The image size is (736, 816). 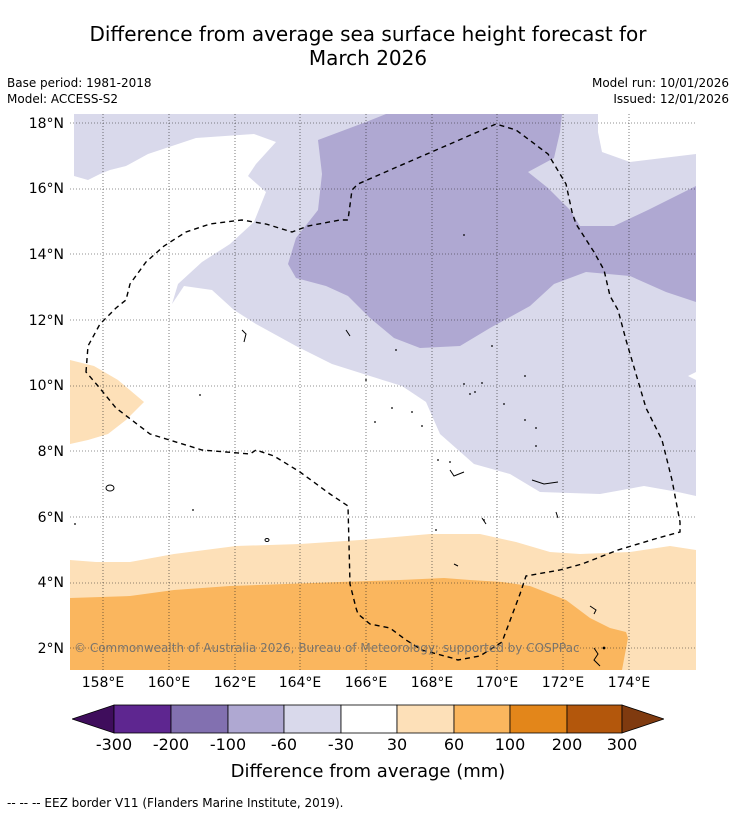 What do you see at coordinates (660, 91) in the screenshot?
I see `meta-right: Model run: 10/01/2026 Issued: 12/01/2026` at bounding box center [660, 91].